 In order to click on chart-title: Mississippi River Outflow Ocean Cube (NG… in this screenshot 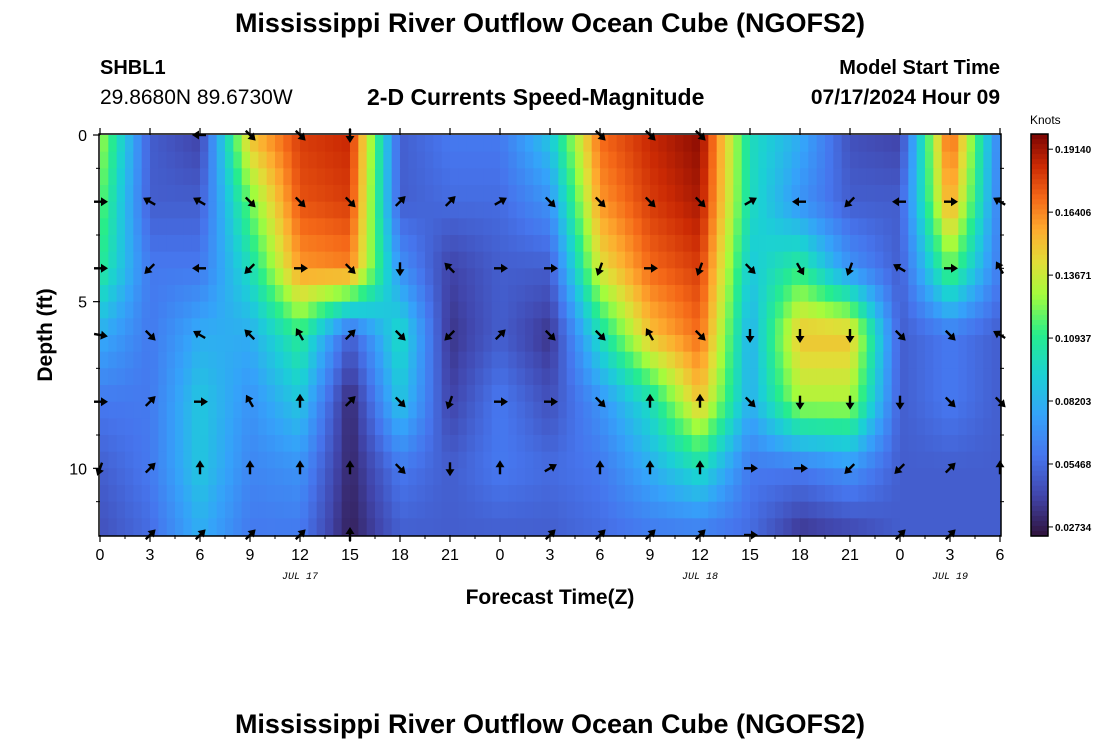, I will do `click(550, 23)`.